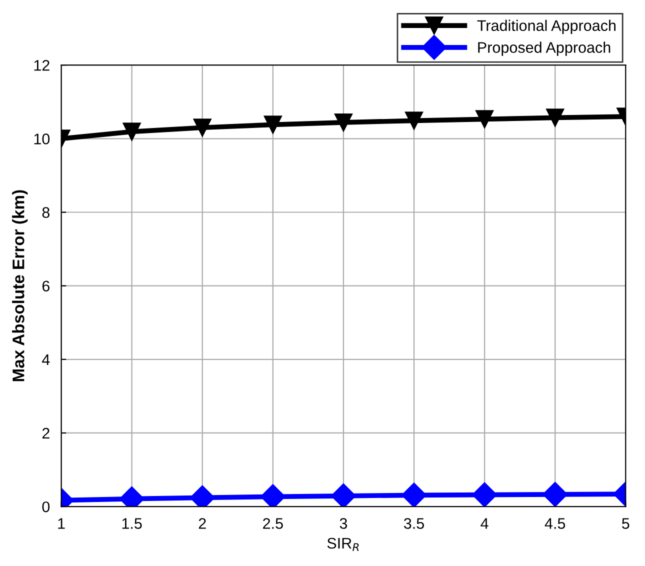 The height and width of the screenshot is (566, 645). What do you see at coordinates (414, 523) in the screenshot?
I see `x-tick-label: 3.5` at bounding box center [414, 523].